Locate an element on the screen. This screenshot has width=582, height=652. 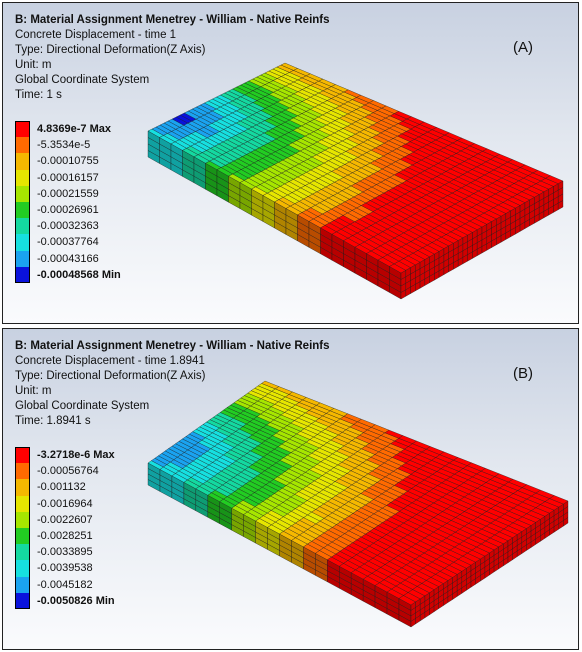
legend-entry: -0.00010755 is located at coordinates (90, 161).